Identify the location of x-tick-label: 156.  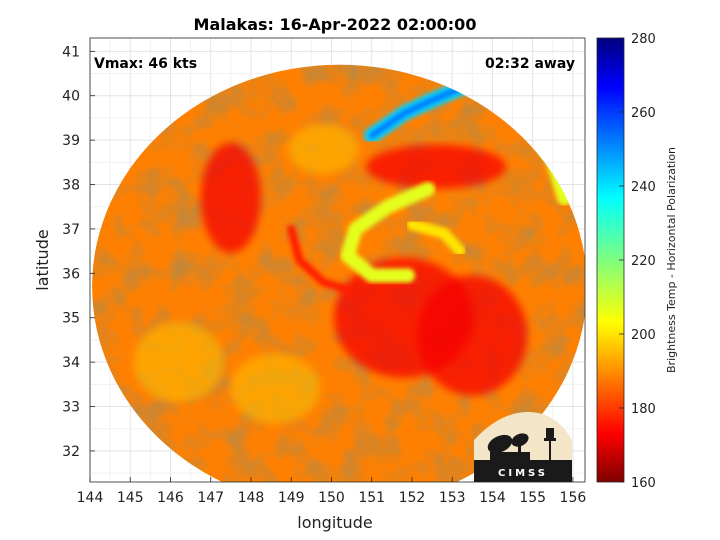
(573, 498).